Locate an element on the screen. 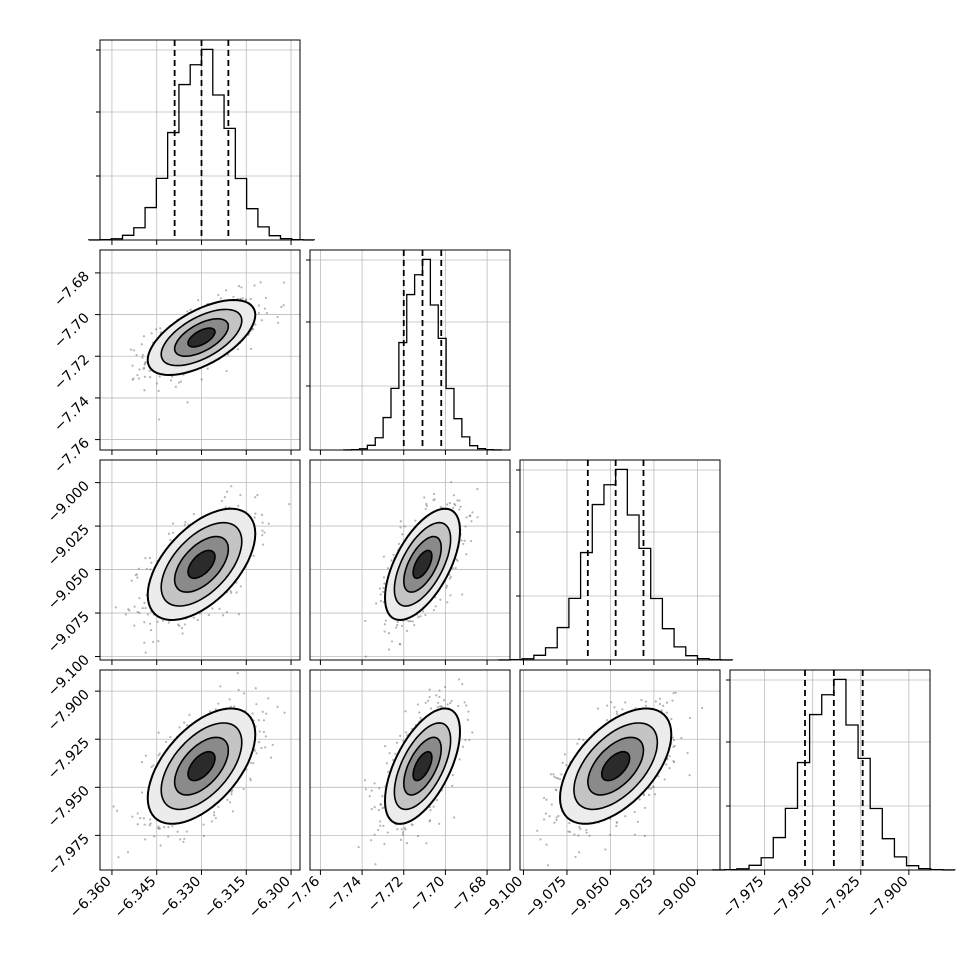 The image size is (970, 970). y-tick-label: −7.70 is located at coordinates (72, 331).